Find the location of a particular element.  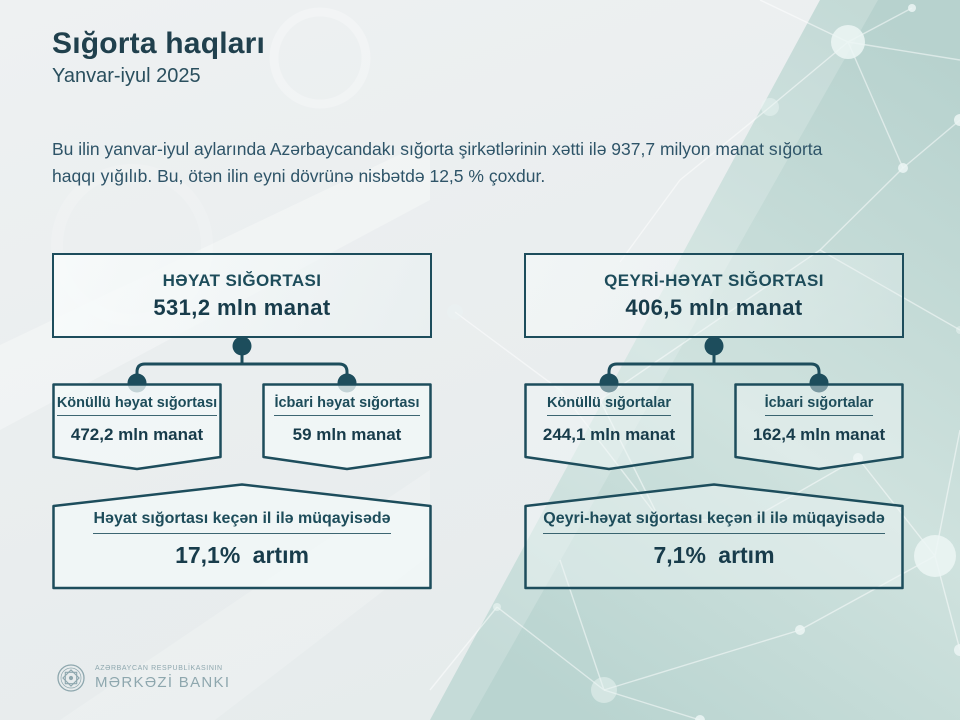

page-title: Sığorta haqları is located at coordinates (159, 43).